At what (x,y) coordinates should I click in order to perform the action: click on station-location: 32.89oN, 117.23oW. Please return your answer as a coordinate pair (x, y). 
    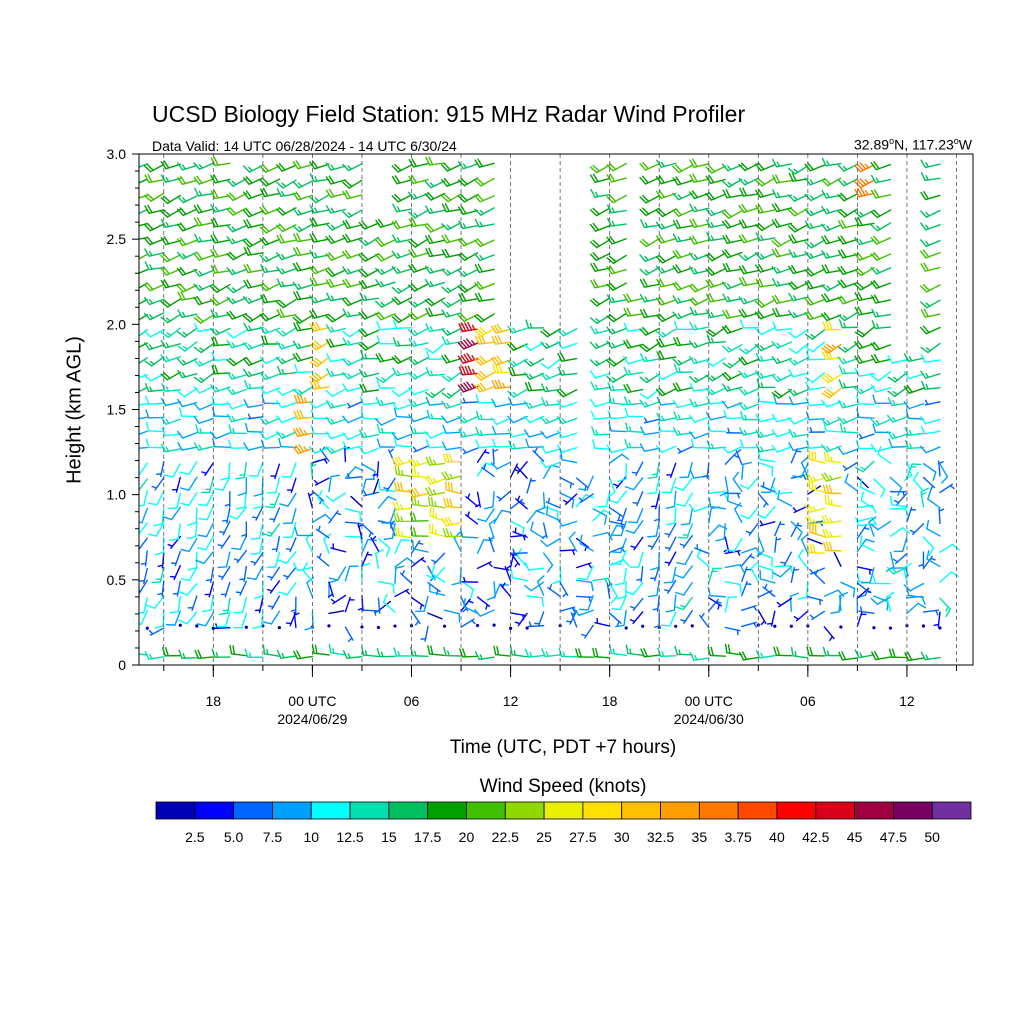
    Looking at the image, I should click on (913, 144).